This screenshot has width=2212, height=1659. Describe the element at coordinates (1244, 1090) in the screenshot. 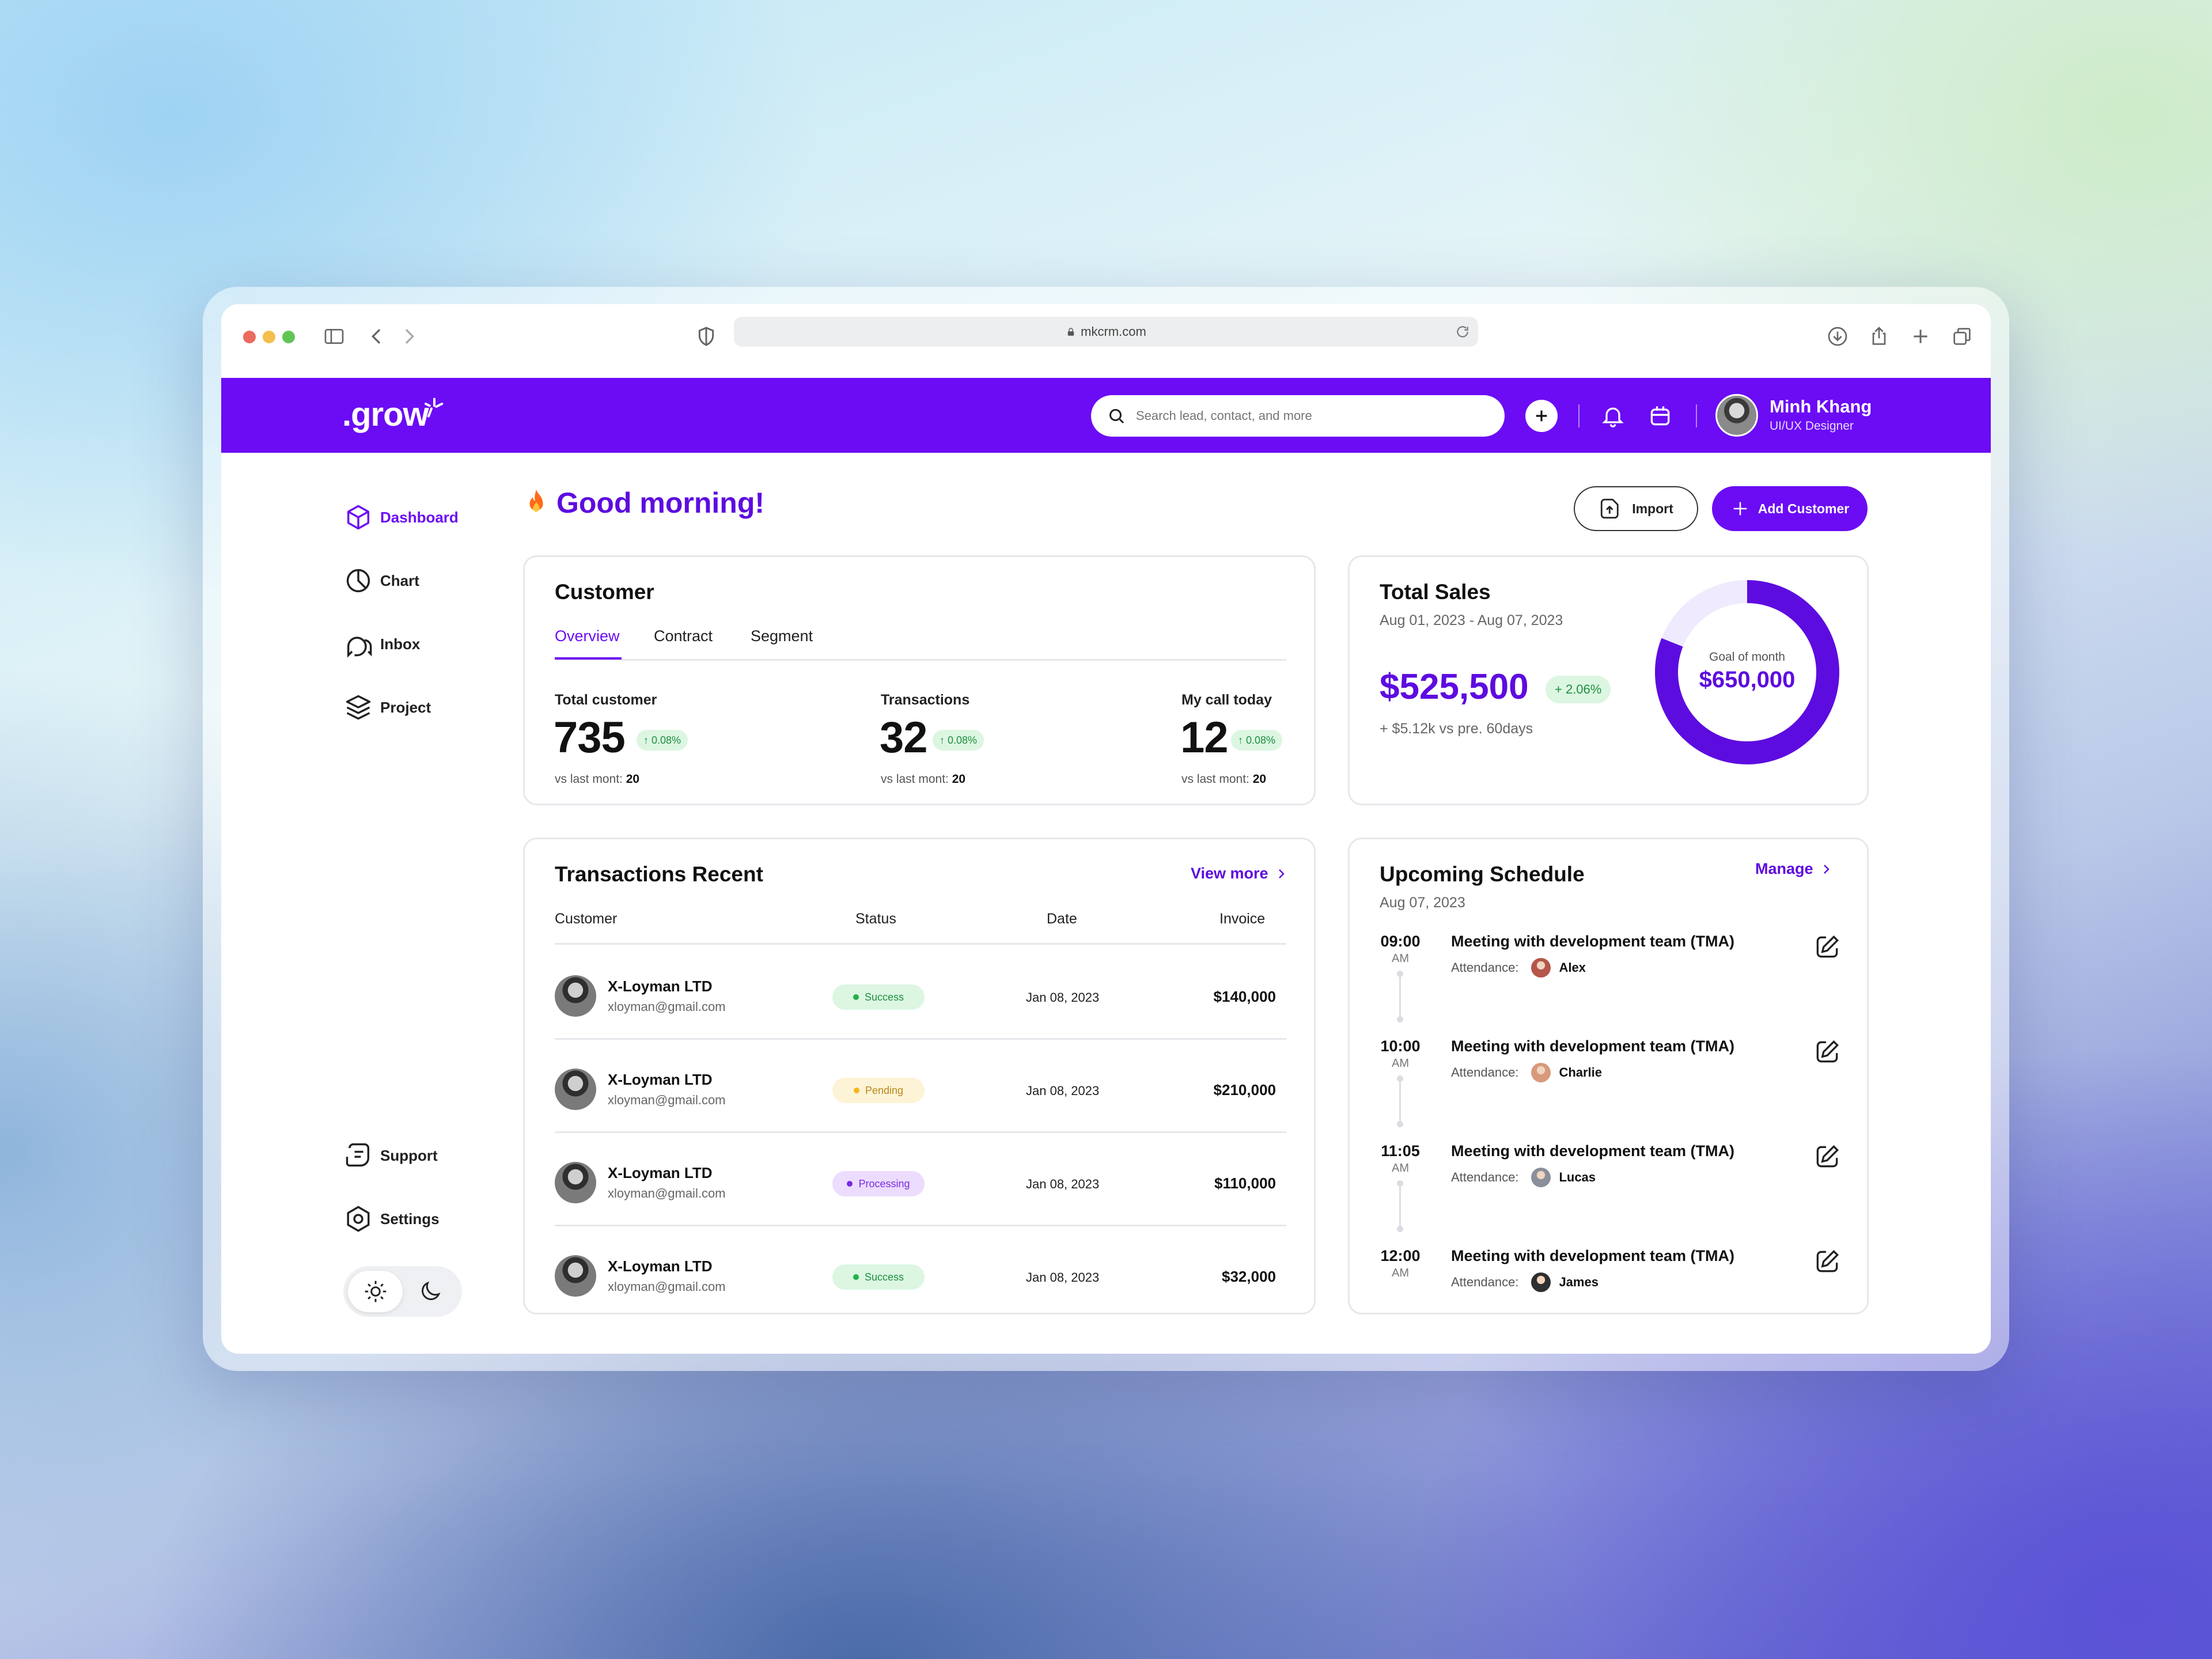

I see `invoice-amount: $210,000` at that location.